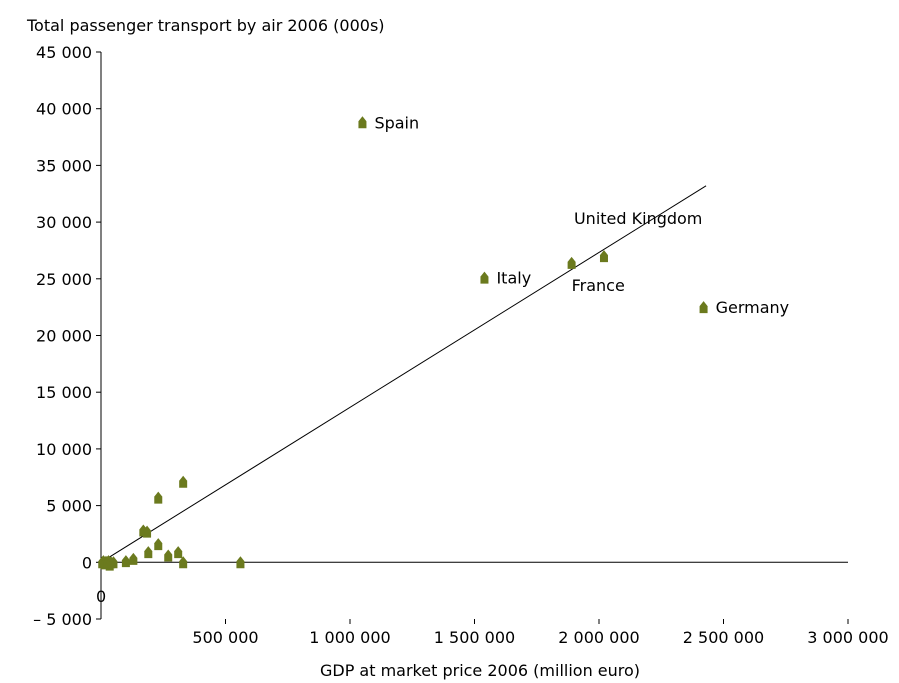 Image resolution: width=899 pixels, height=683 pixels. Describe the element at coordinates (598, 637) in the screenshot. I see `x-tick-label: 2 000 000` at that location.